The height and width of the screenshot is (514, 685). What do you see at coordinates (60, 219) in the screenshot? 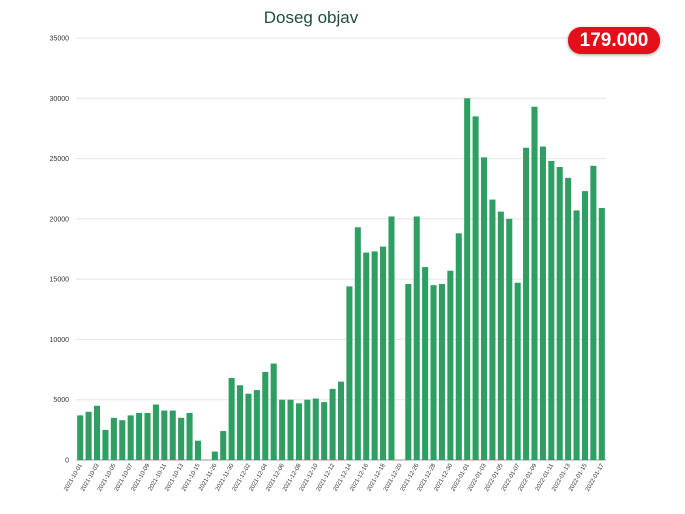
I see `y-tick-label: 20000` at bounding box center [60, 219].